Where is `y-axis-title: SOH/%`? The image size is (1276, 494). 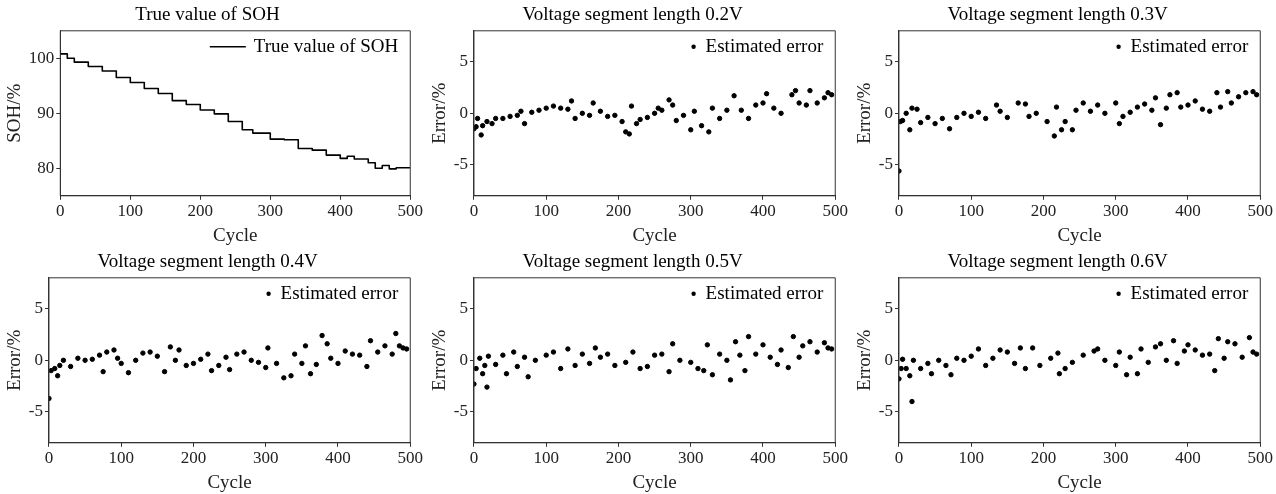
y-axis-title: SOH/% is located at coordinates (14, 113).